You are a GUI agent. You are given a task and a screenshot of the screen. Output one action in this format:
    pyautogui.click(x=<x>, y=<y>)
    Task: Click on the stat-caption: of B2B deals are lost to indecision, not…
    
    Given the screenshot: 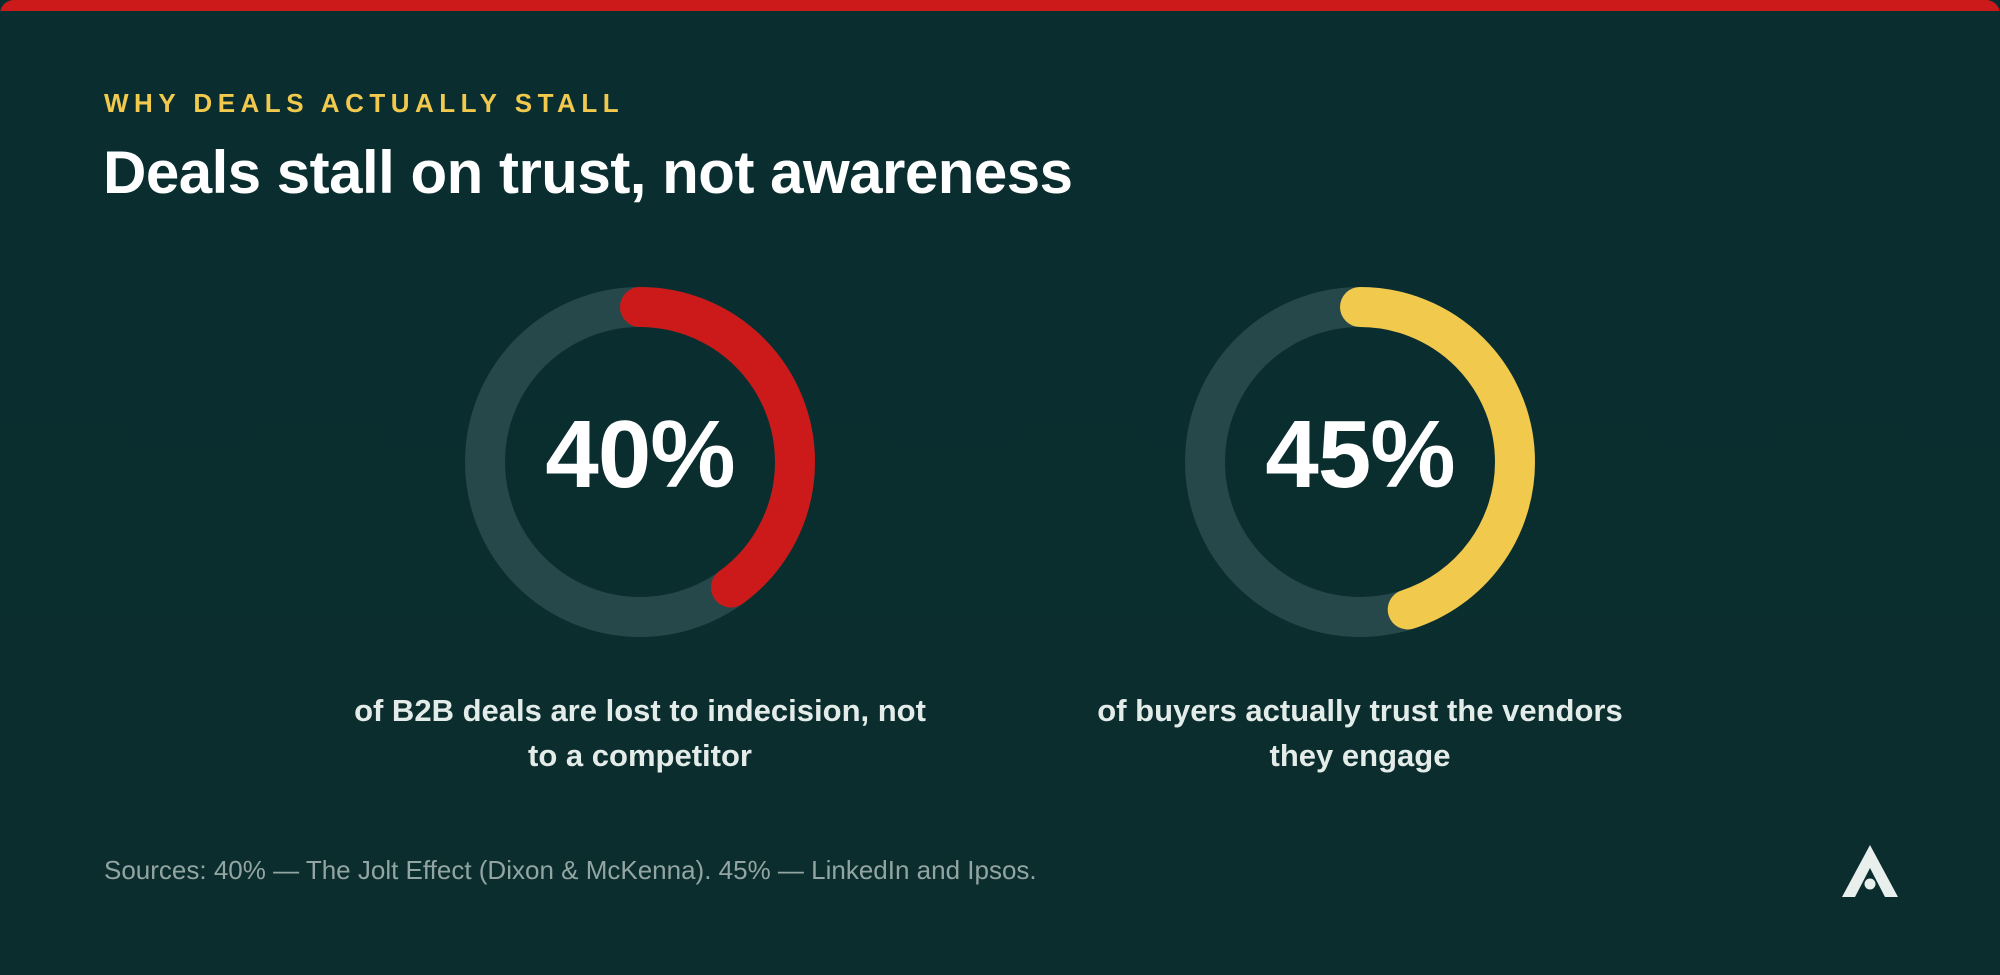 What is the action you would take?
    pyautogui.click(x=640, y=733)
    